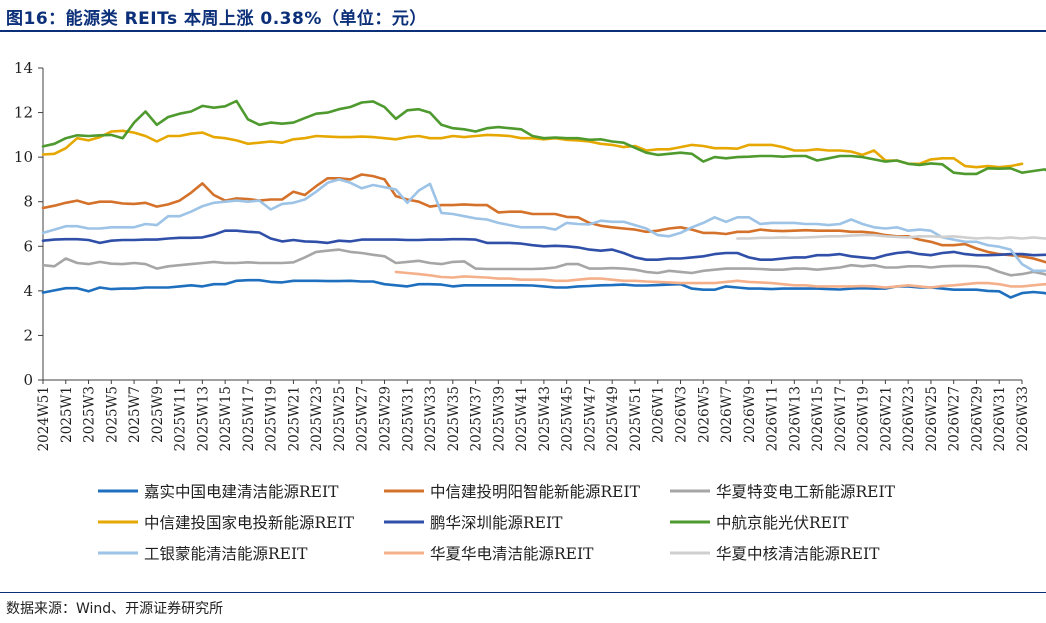 The width and height of the screenshot is (1046, 623). What do you see at coordinates (112, 414) in the screenshot?
I see `x-tick-label: 2025W5` at bounding box center [112, 414].